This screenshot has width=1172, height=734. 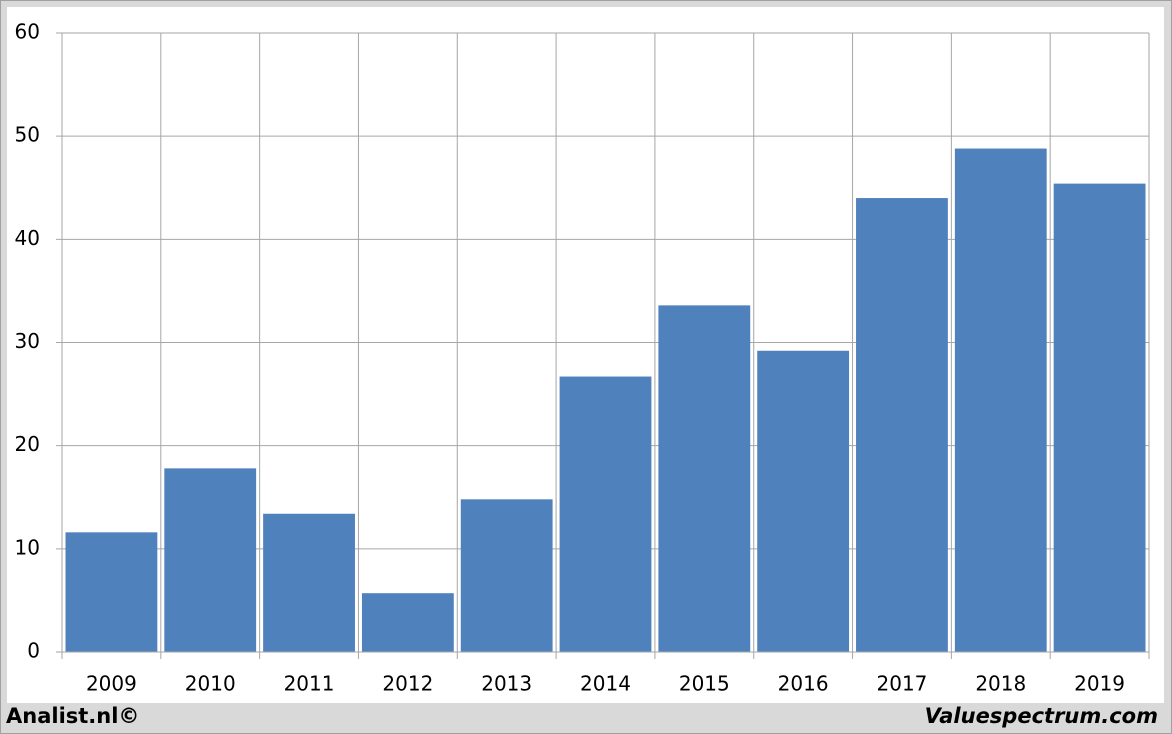 I want to click on x-tick-label: 2010, so click(x=210, y=684).